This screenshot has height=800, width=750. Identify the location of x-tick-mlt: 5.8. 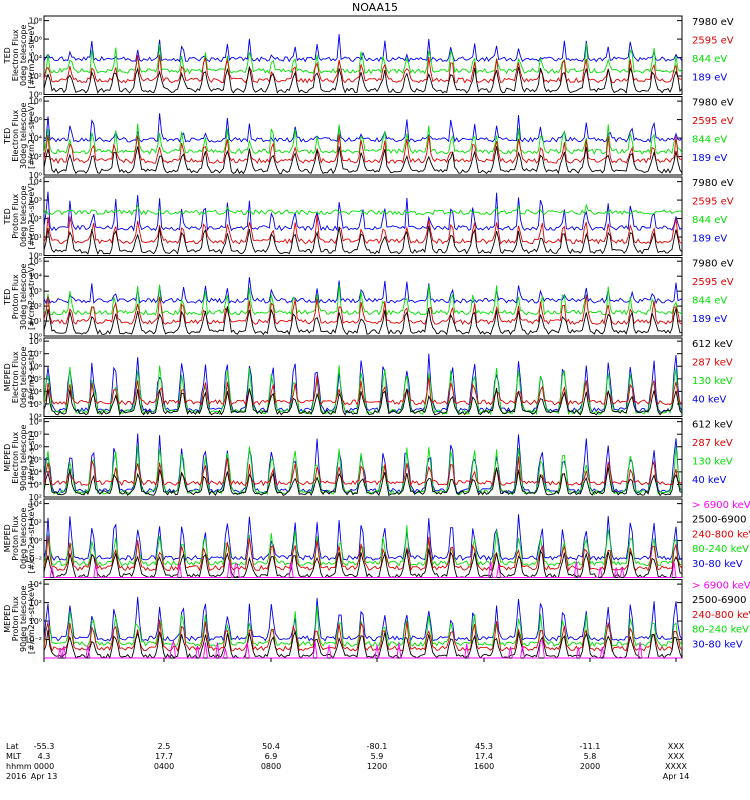
(590, 756).